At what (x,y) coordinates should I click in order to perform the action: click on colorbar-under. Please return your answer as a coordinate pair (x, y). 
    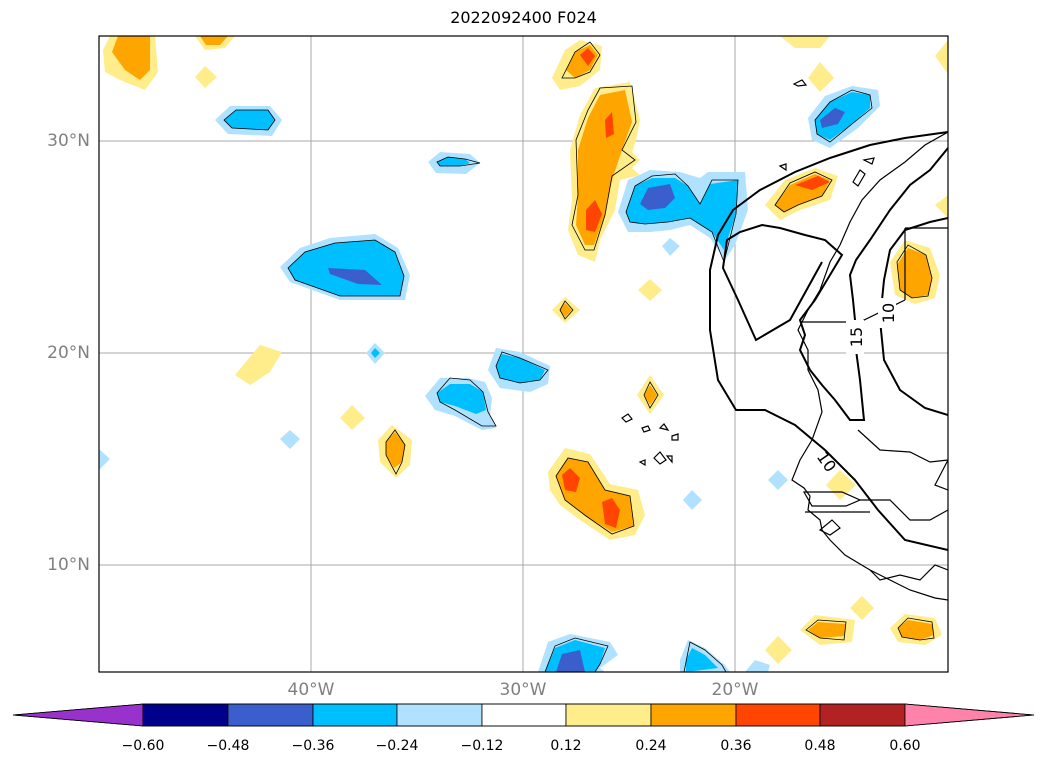
    Looking at the image, I should click on (78, 715).